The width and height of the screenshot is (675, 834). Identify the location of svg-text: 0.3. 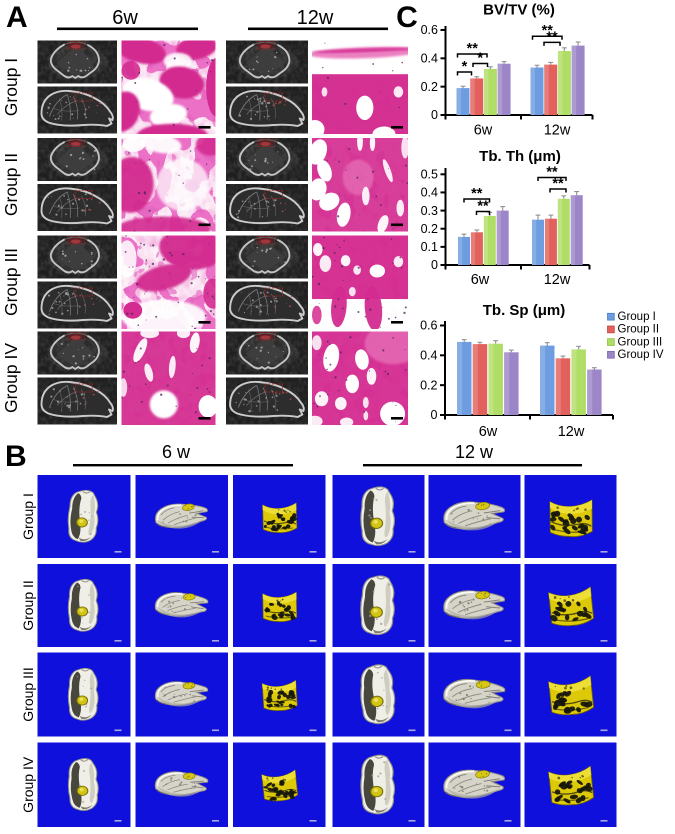
(429, 211).